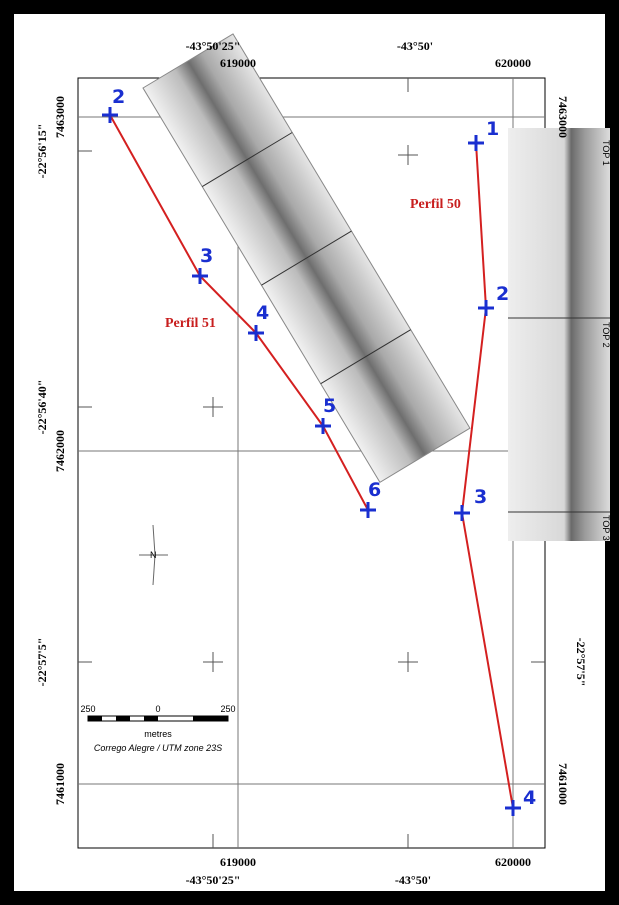 The width and height of the screenshot is (619, 905). What do you see at coordinates (492, 129) in the screenshot?
I see `point-label: 1` at bounding box center [492, 129].